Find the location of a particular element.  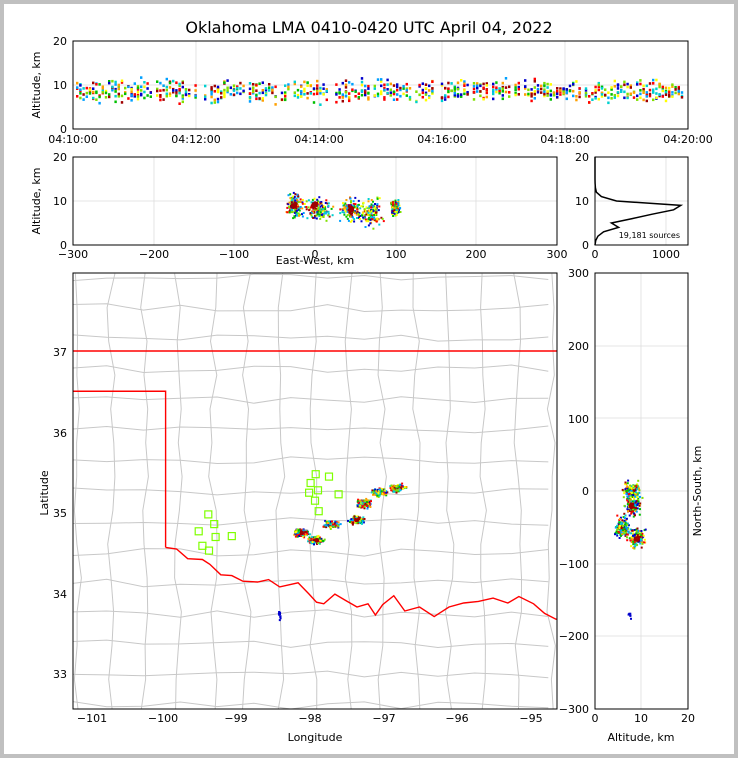

p5-core is located at coordinates (638, 538).